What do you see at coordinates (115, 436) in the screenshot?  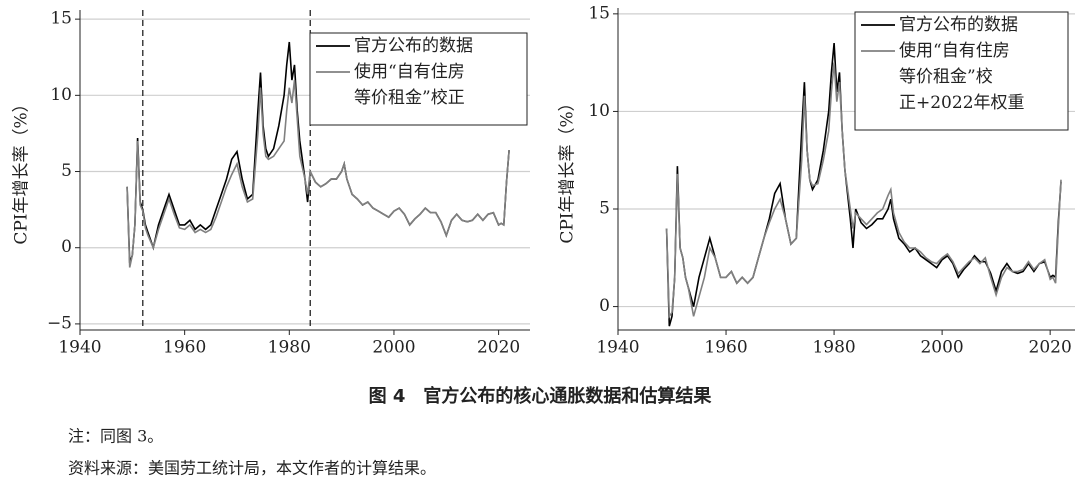 I see `note: 注：同图 3。` at bounding box center [115, 436].